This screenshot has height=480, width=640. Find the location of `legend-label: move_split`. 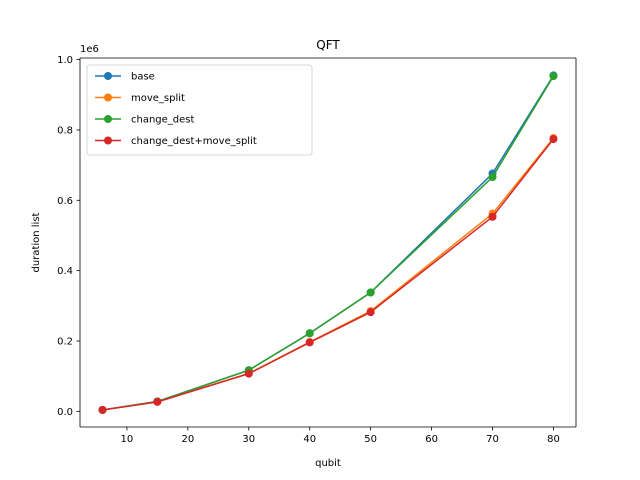

legend-label: move_split is located at coordinates (158, 98).